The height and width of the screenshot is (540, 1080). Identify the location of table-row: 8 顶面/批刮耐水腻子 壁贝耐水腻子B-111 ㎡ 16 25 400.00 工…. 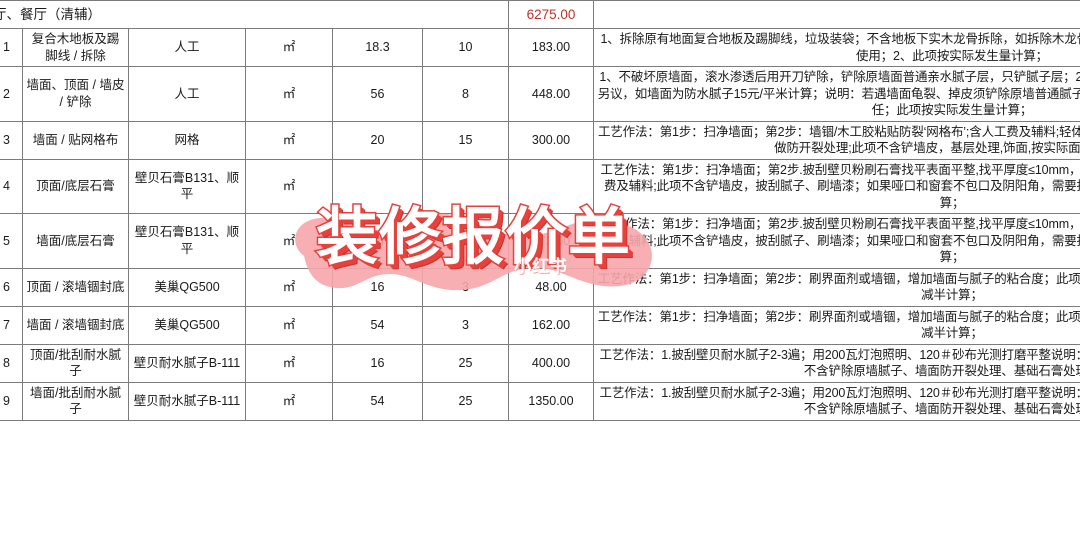
(540, 363).